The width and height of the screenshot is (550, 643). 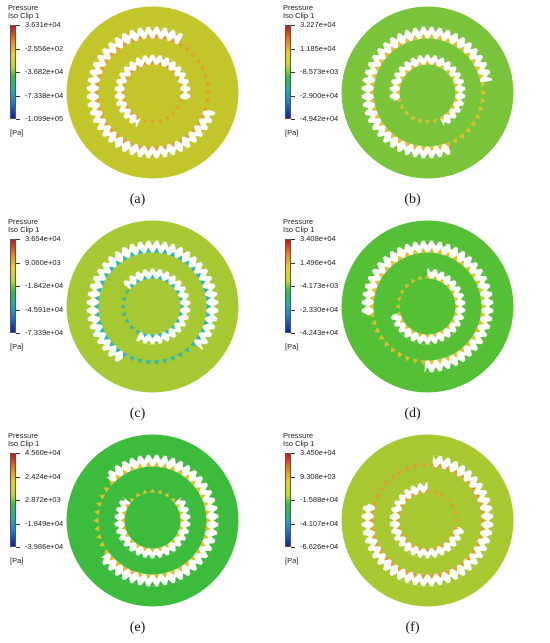 I want to click on legend-title: Pressure, so click(x=298, y=435).